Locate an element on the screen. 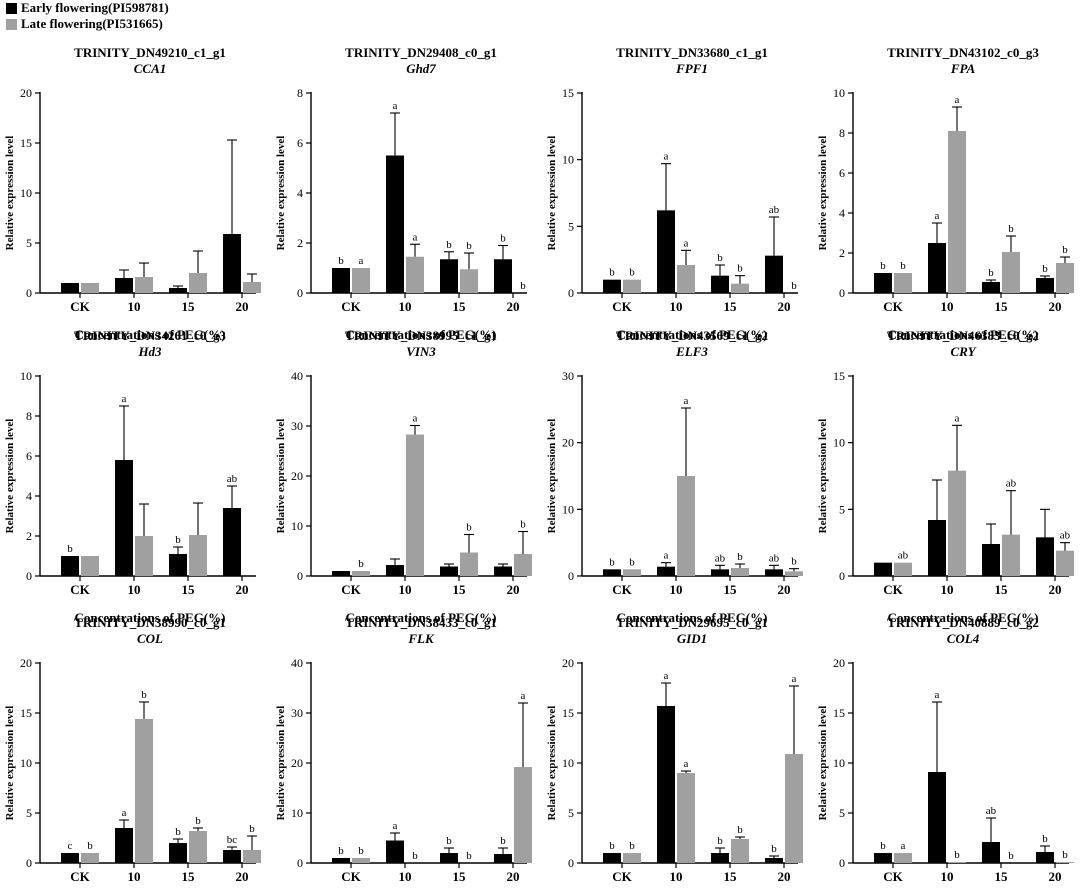  y-tick-label: 20 is located at coordinates (297, 763).